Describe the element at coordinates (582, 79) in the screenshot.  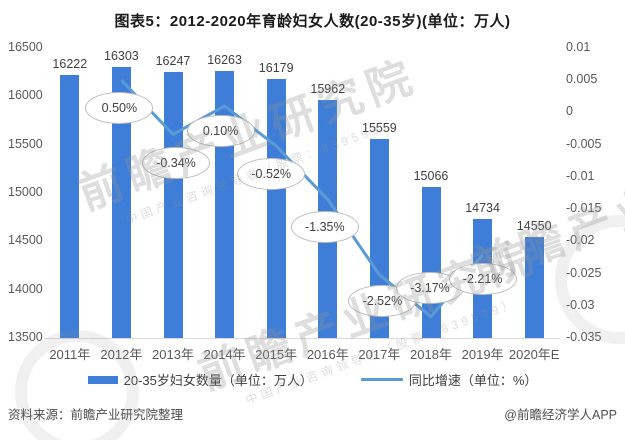
I see `right-axis-tick-label: 0.005` at that location.